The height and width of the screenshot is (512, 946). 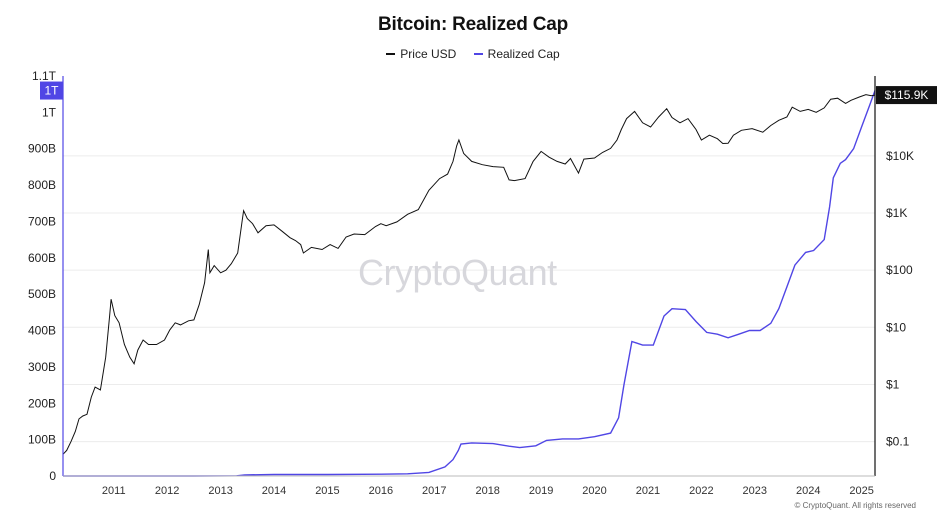 What do you see at coordinates (428, 54) in the screenshot?
I see `legend-label-price: Price USD` at bounding box center [428, 54].